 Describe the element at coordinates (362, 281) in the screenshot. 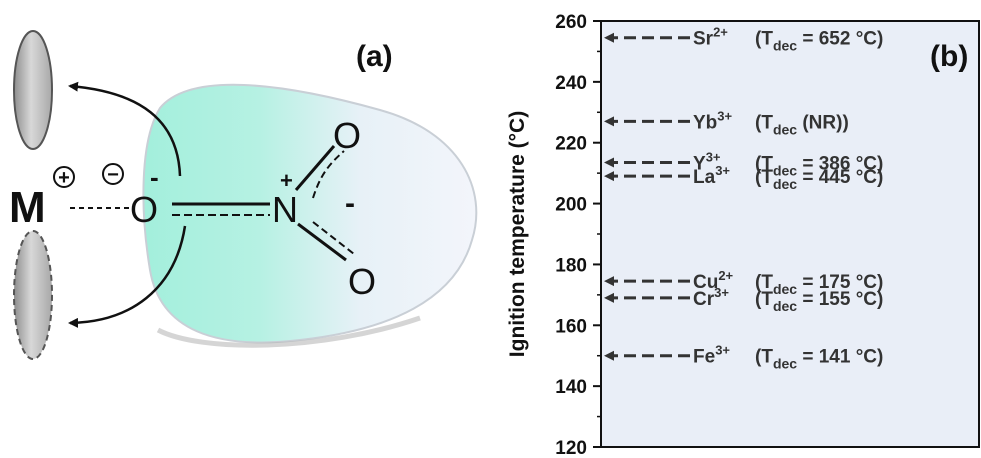

I see `oxygen-bottom-symbol: O` at that location.